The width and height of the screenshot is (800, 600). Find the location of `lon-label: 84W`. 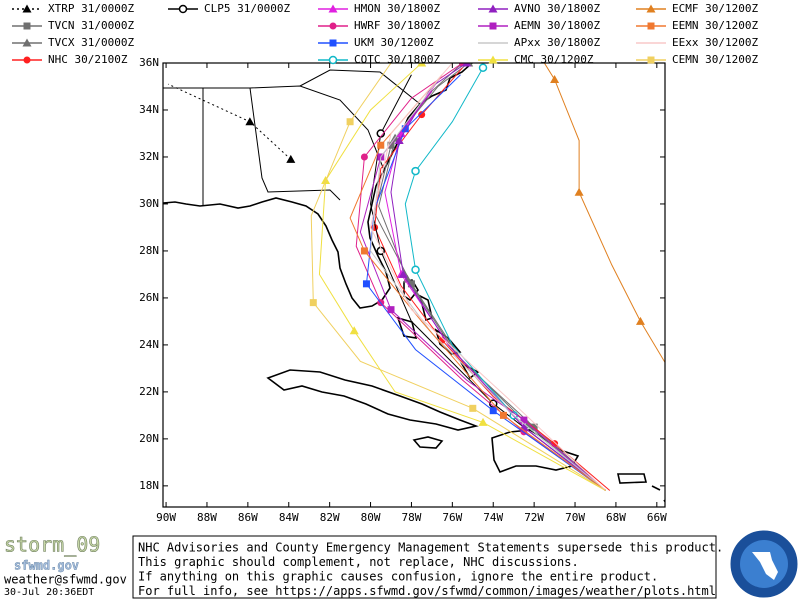

lon-label: 84W is located at coordinates (289, 517).